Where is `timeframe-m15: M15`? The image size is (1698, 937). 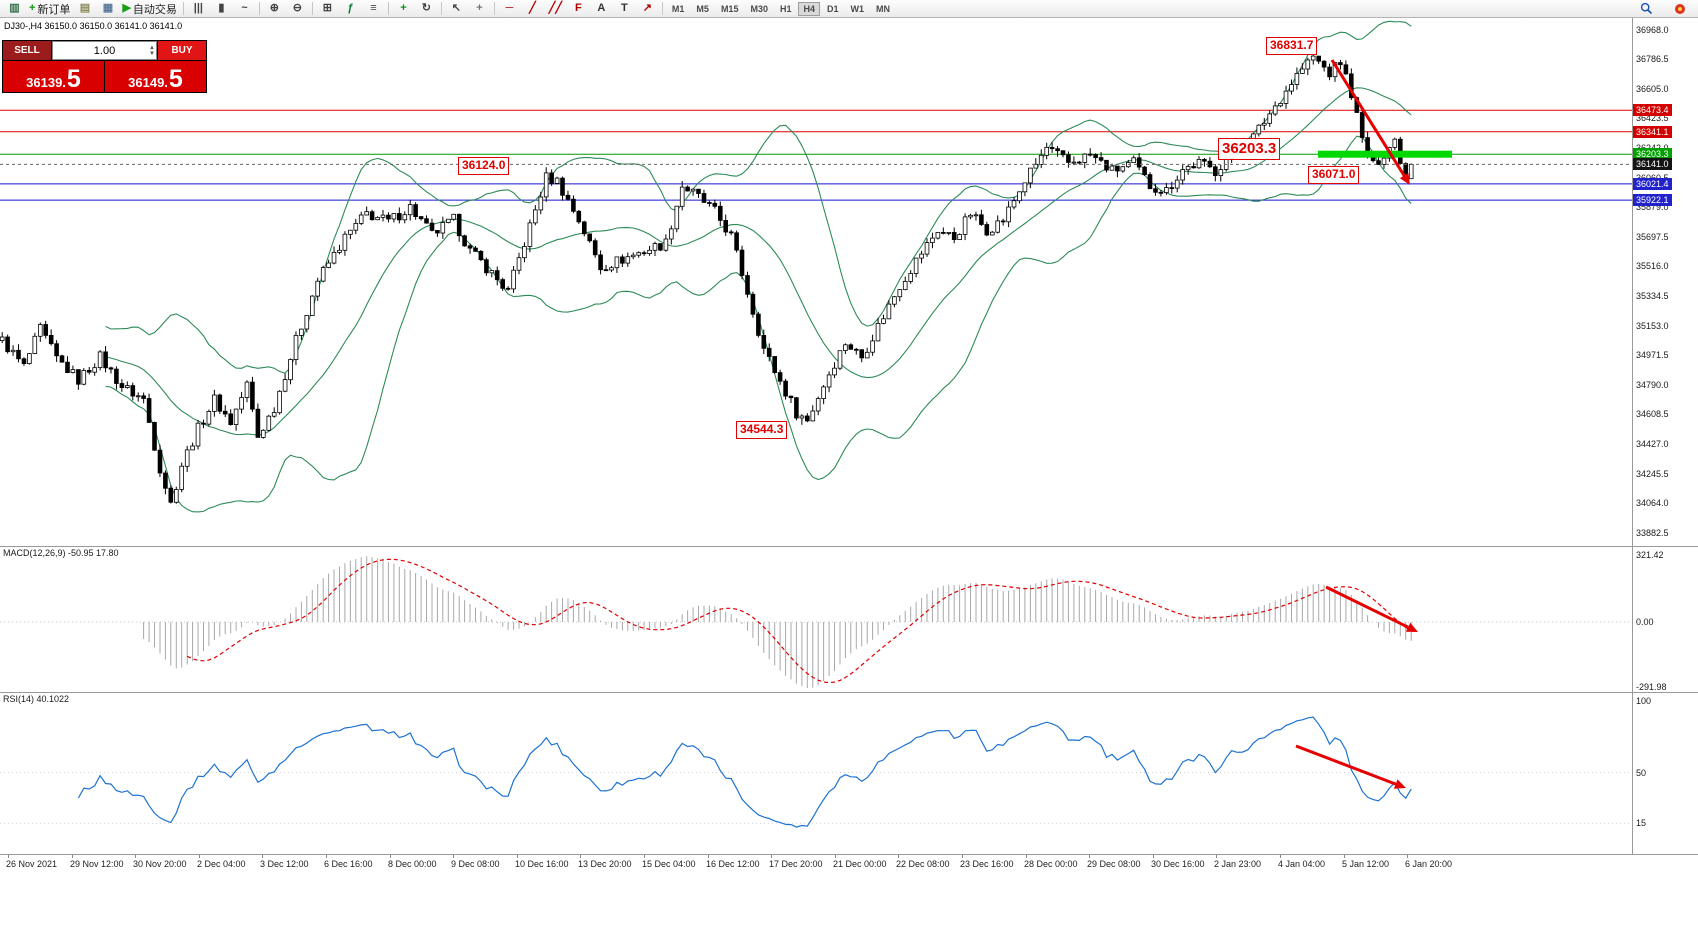 timeframe-m15: M15 is located at coordinates (729, 8).